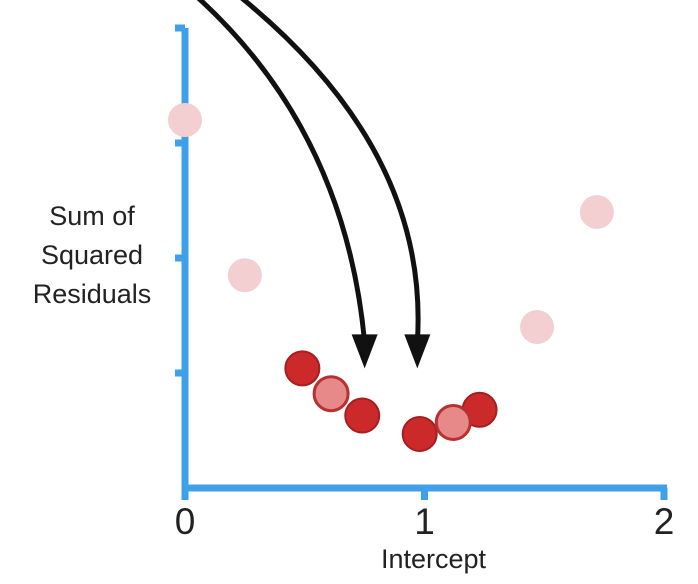 This screenshot has width=698, height=584. Describe the element at coordinates (92, 216) in the screenshot. I see `y-axis-title-line-0: Sum of` at that location.